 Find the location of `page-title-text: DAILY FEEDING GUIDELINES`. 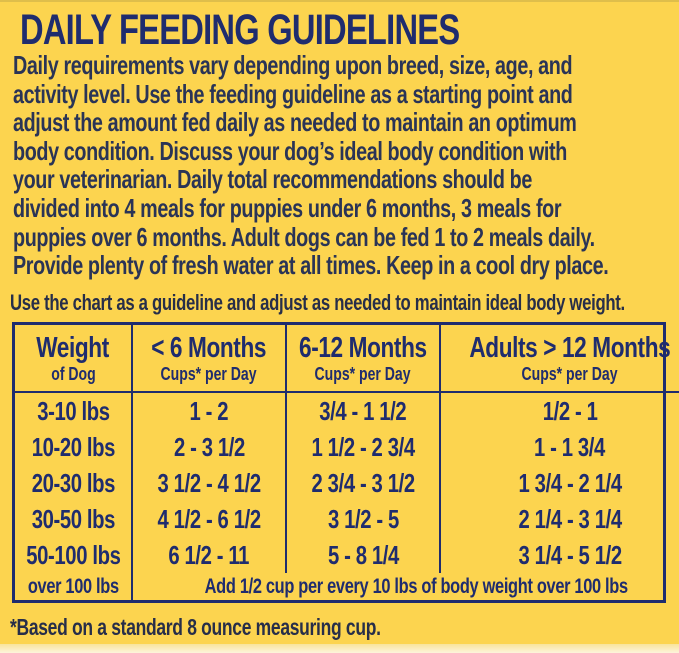

page-title-text: DAILY FEEDING GUIDELINES is located at coordinates (240, 30).